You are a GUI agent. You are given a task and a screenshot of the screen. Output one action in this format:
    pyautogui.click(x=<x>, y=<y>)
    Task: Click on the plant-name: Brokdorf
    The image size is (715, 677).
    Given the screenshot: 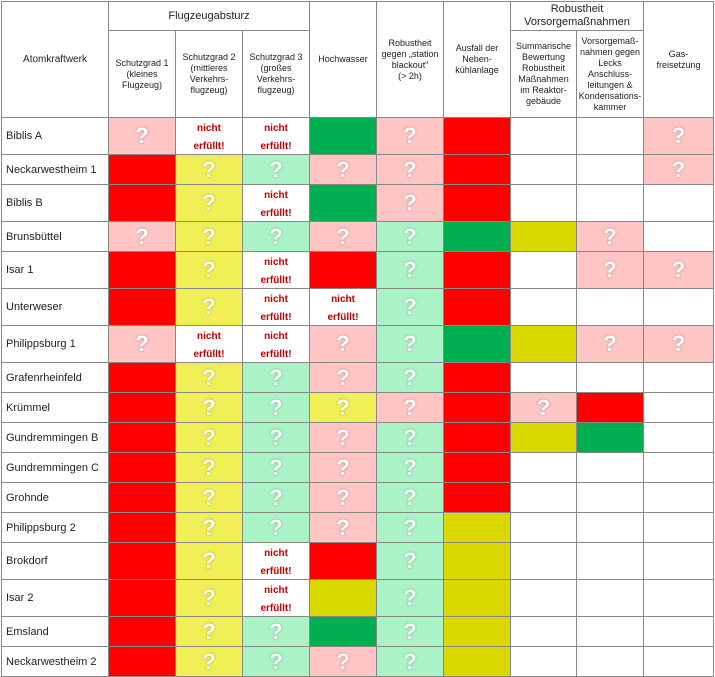 What is the action you would take?
    pyautogui.click(x=55, y=561)
    